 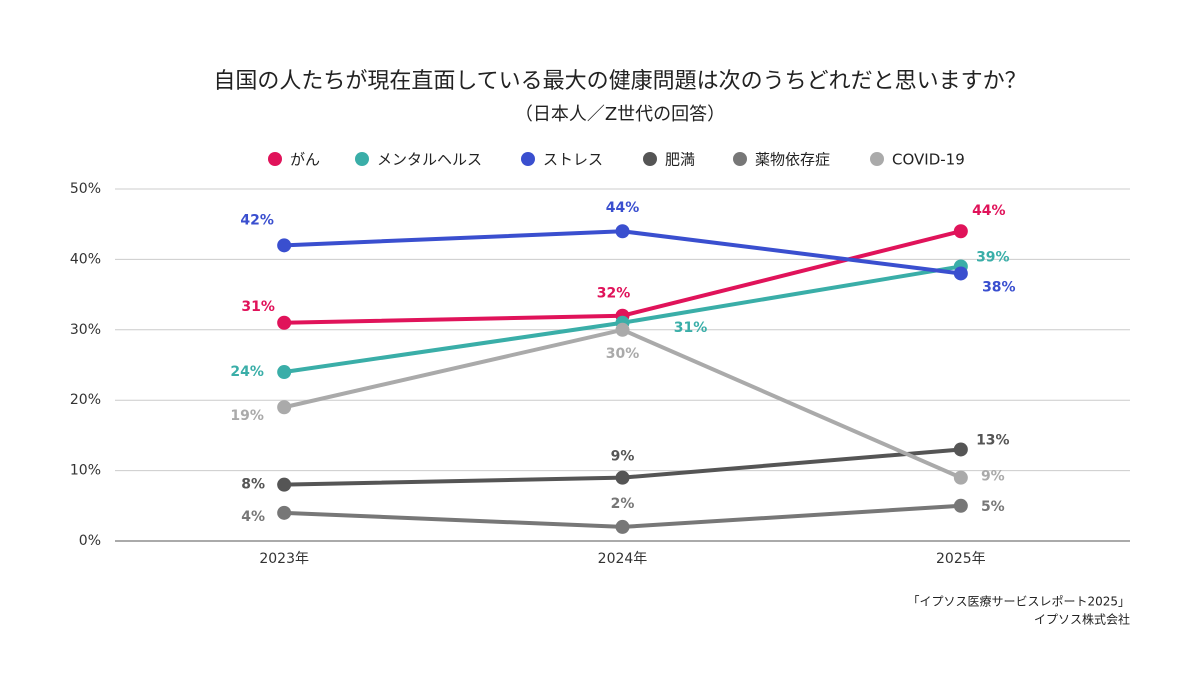 What do you see at coordinates (305, 160) in the screenshot?
I see `legend-label: がん` at bounding box center [305, 160].